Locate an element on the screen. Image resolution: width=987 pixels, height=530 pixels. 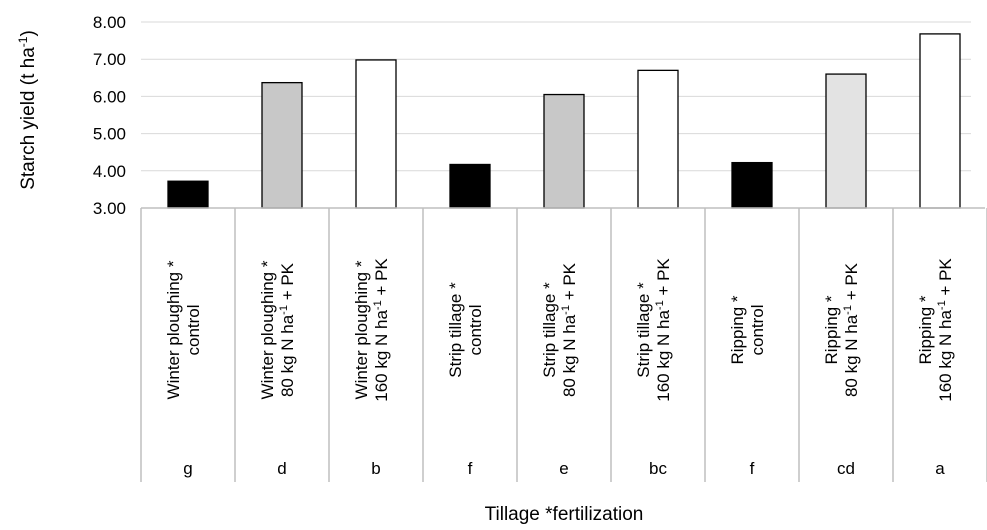
significance-letter: a is located at coordinates (940, 468).